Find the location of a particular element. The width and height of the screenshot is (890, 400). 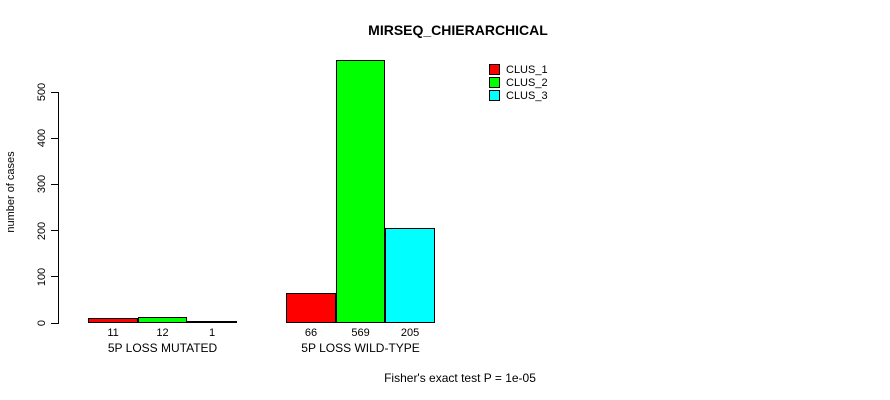

bar-clus_3-group1 is located at coordinates (212, 322).